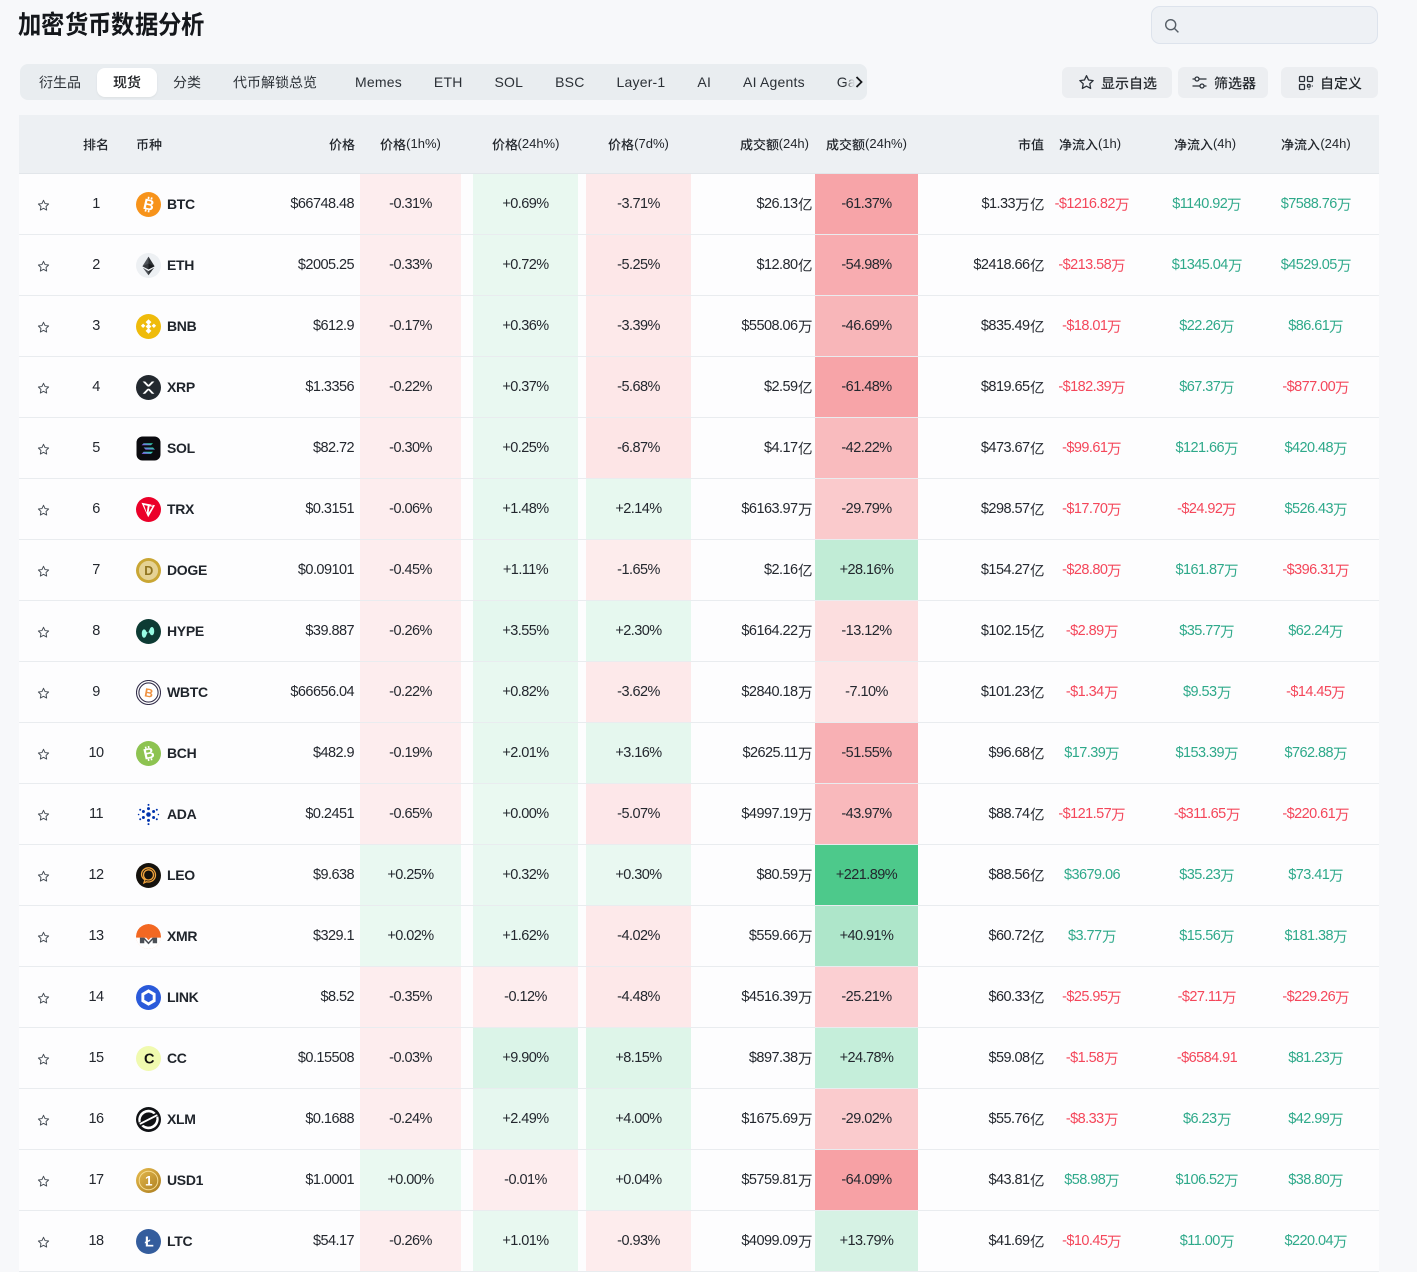  I want to click on svg-text: 1, so click(149, 1180).